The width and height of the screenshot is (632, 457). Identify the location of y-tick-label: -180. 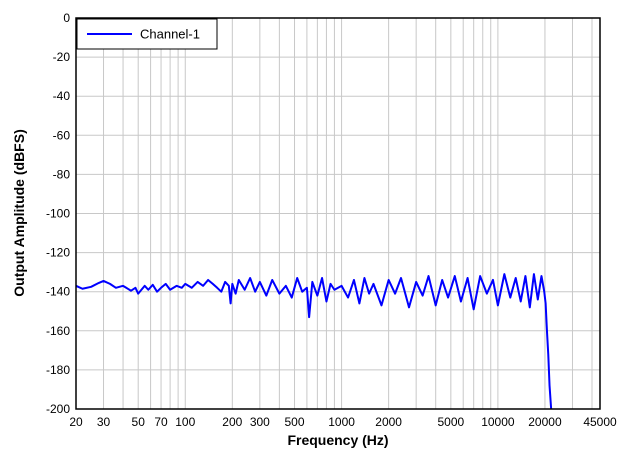
(58, 370).